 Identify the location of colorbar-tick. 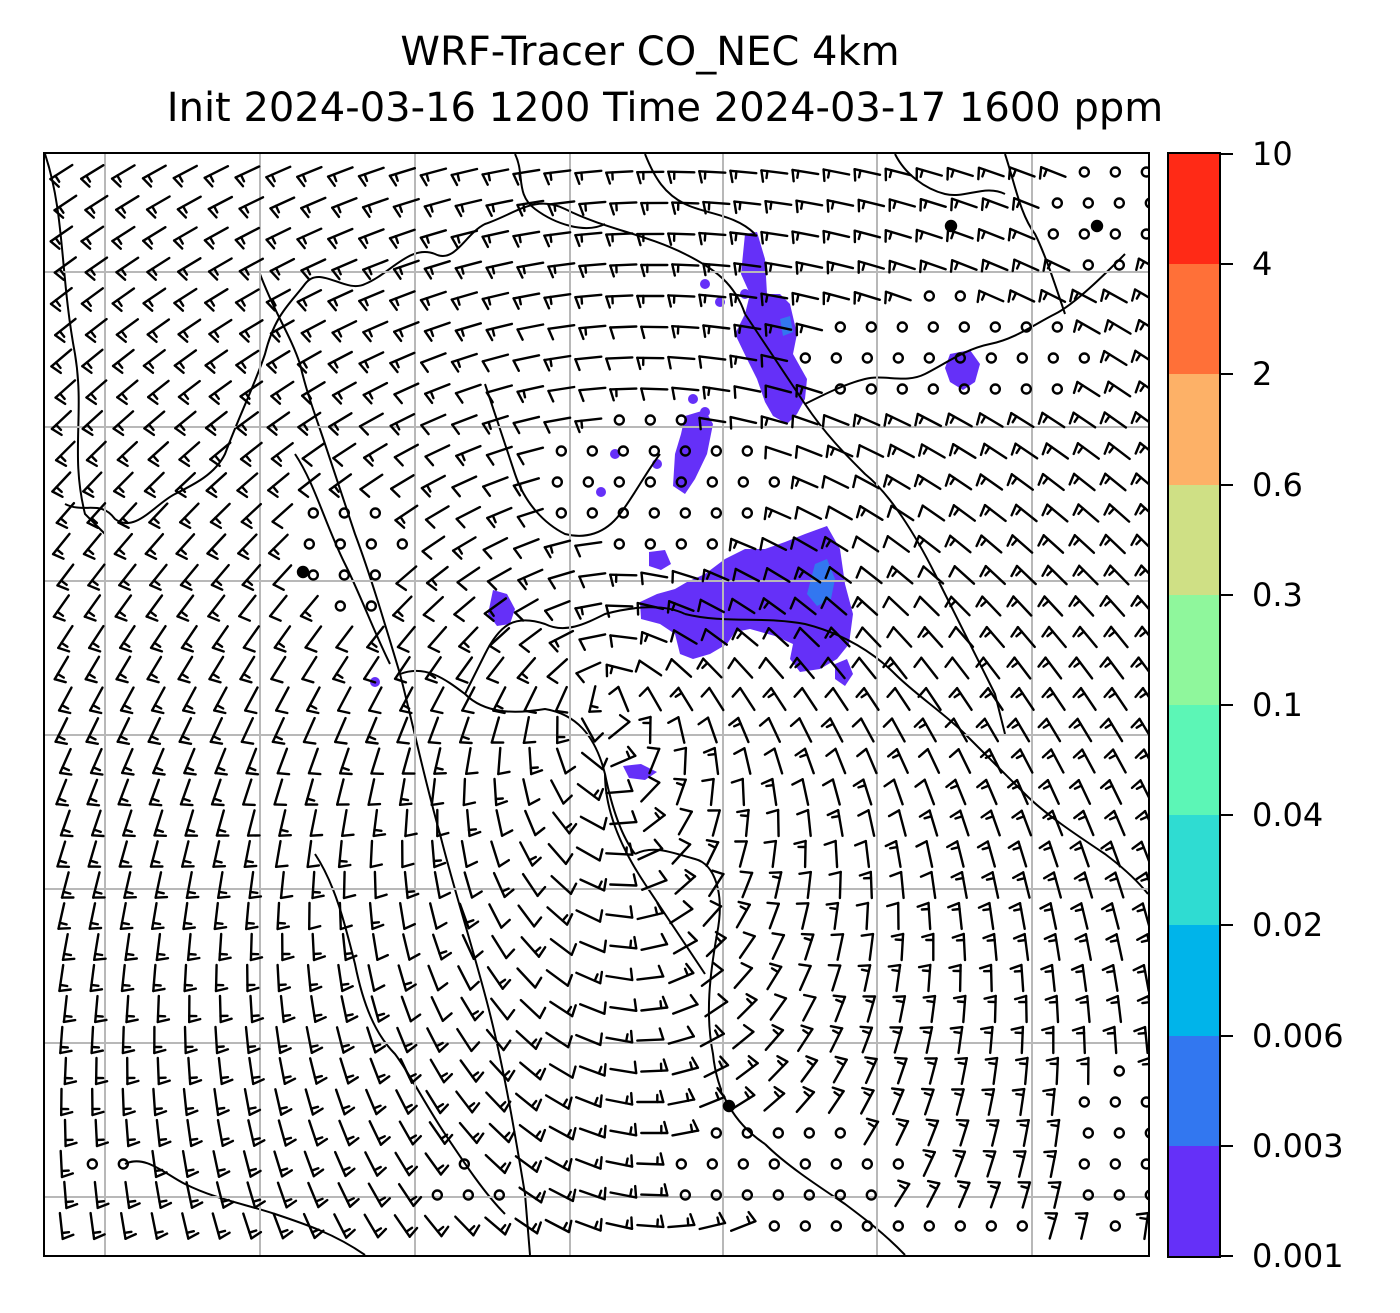
(1227, 264).